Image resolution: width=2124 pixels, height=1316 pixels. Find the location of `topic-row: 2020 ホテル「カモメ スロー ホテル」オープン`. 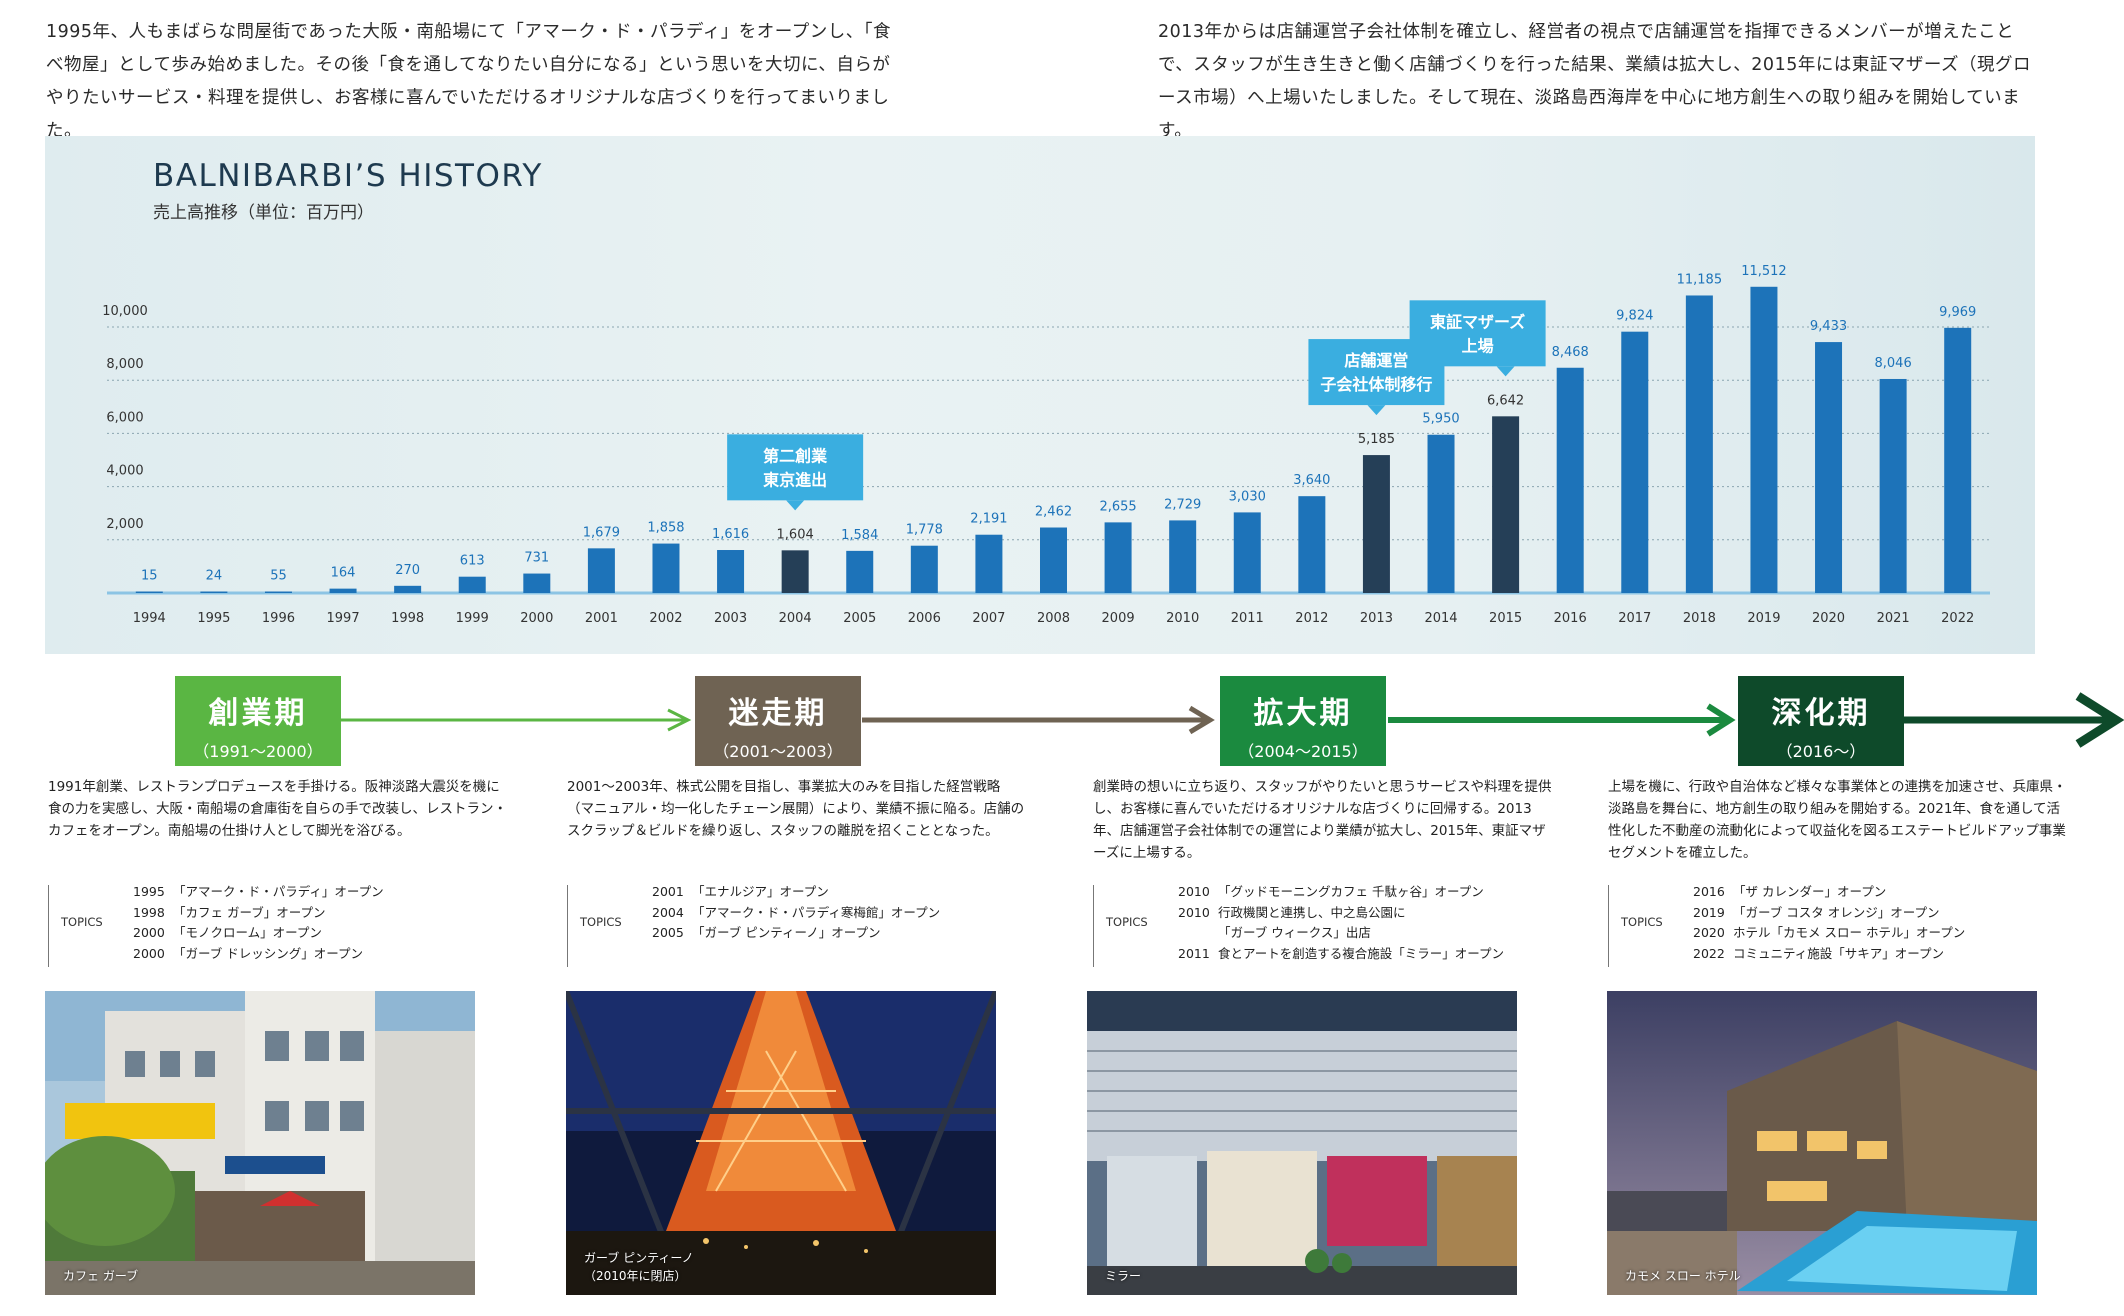

topic-row: 2020 ホテル「カモメ スロー ホテル」オープン is located at coordinates (1829, 932).